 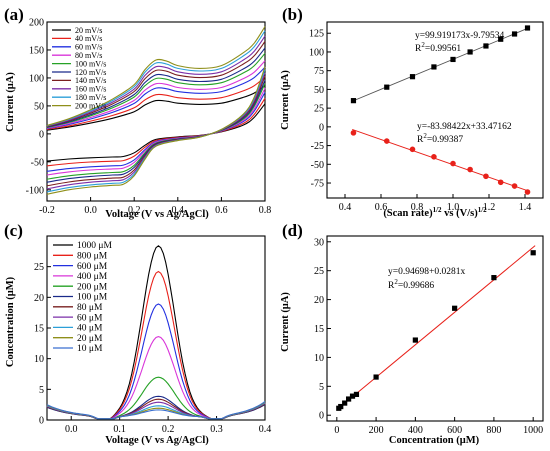 I want to click on panel-c-ytick-label: 25, so click(x=39, y=267).